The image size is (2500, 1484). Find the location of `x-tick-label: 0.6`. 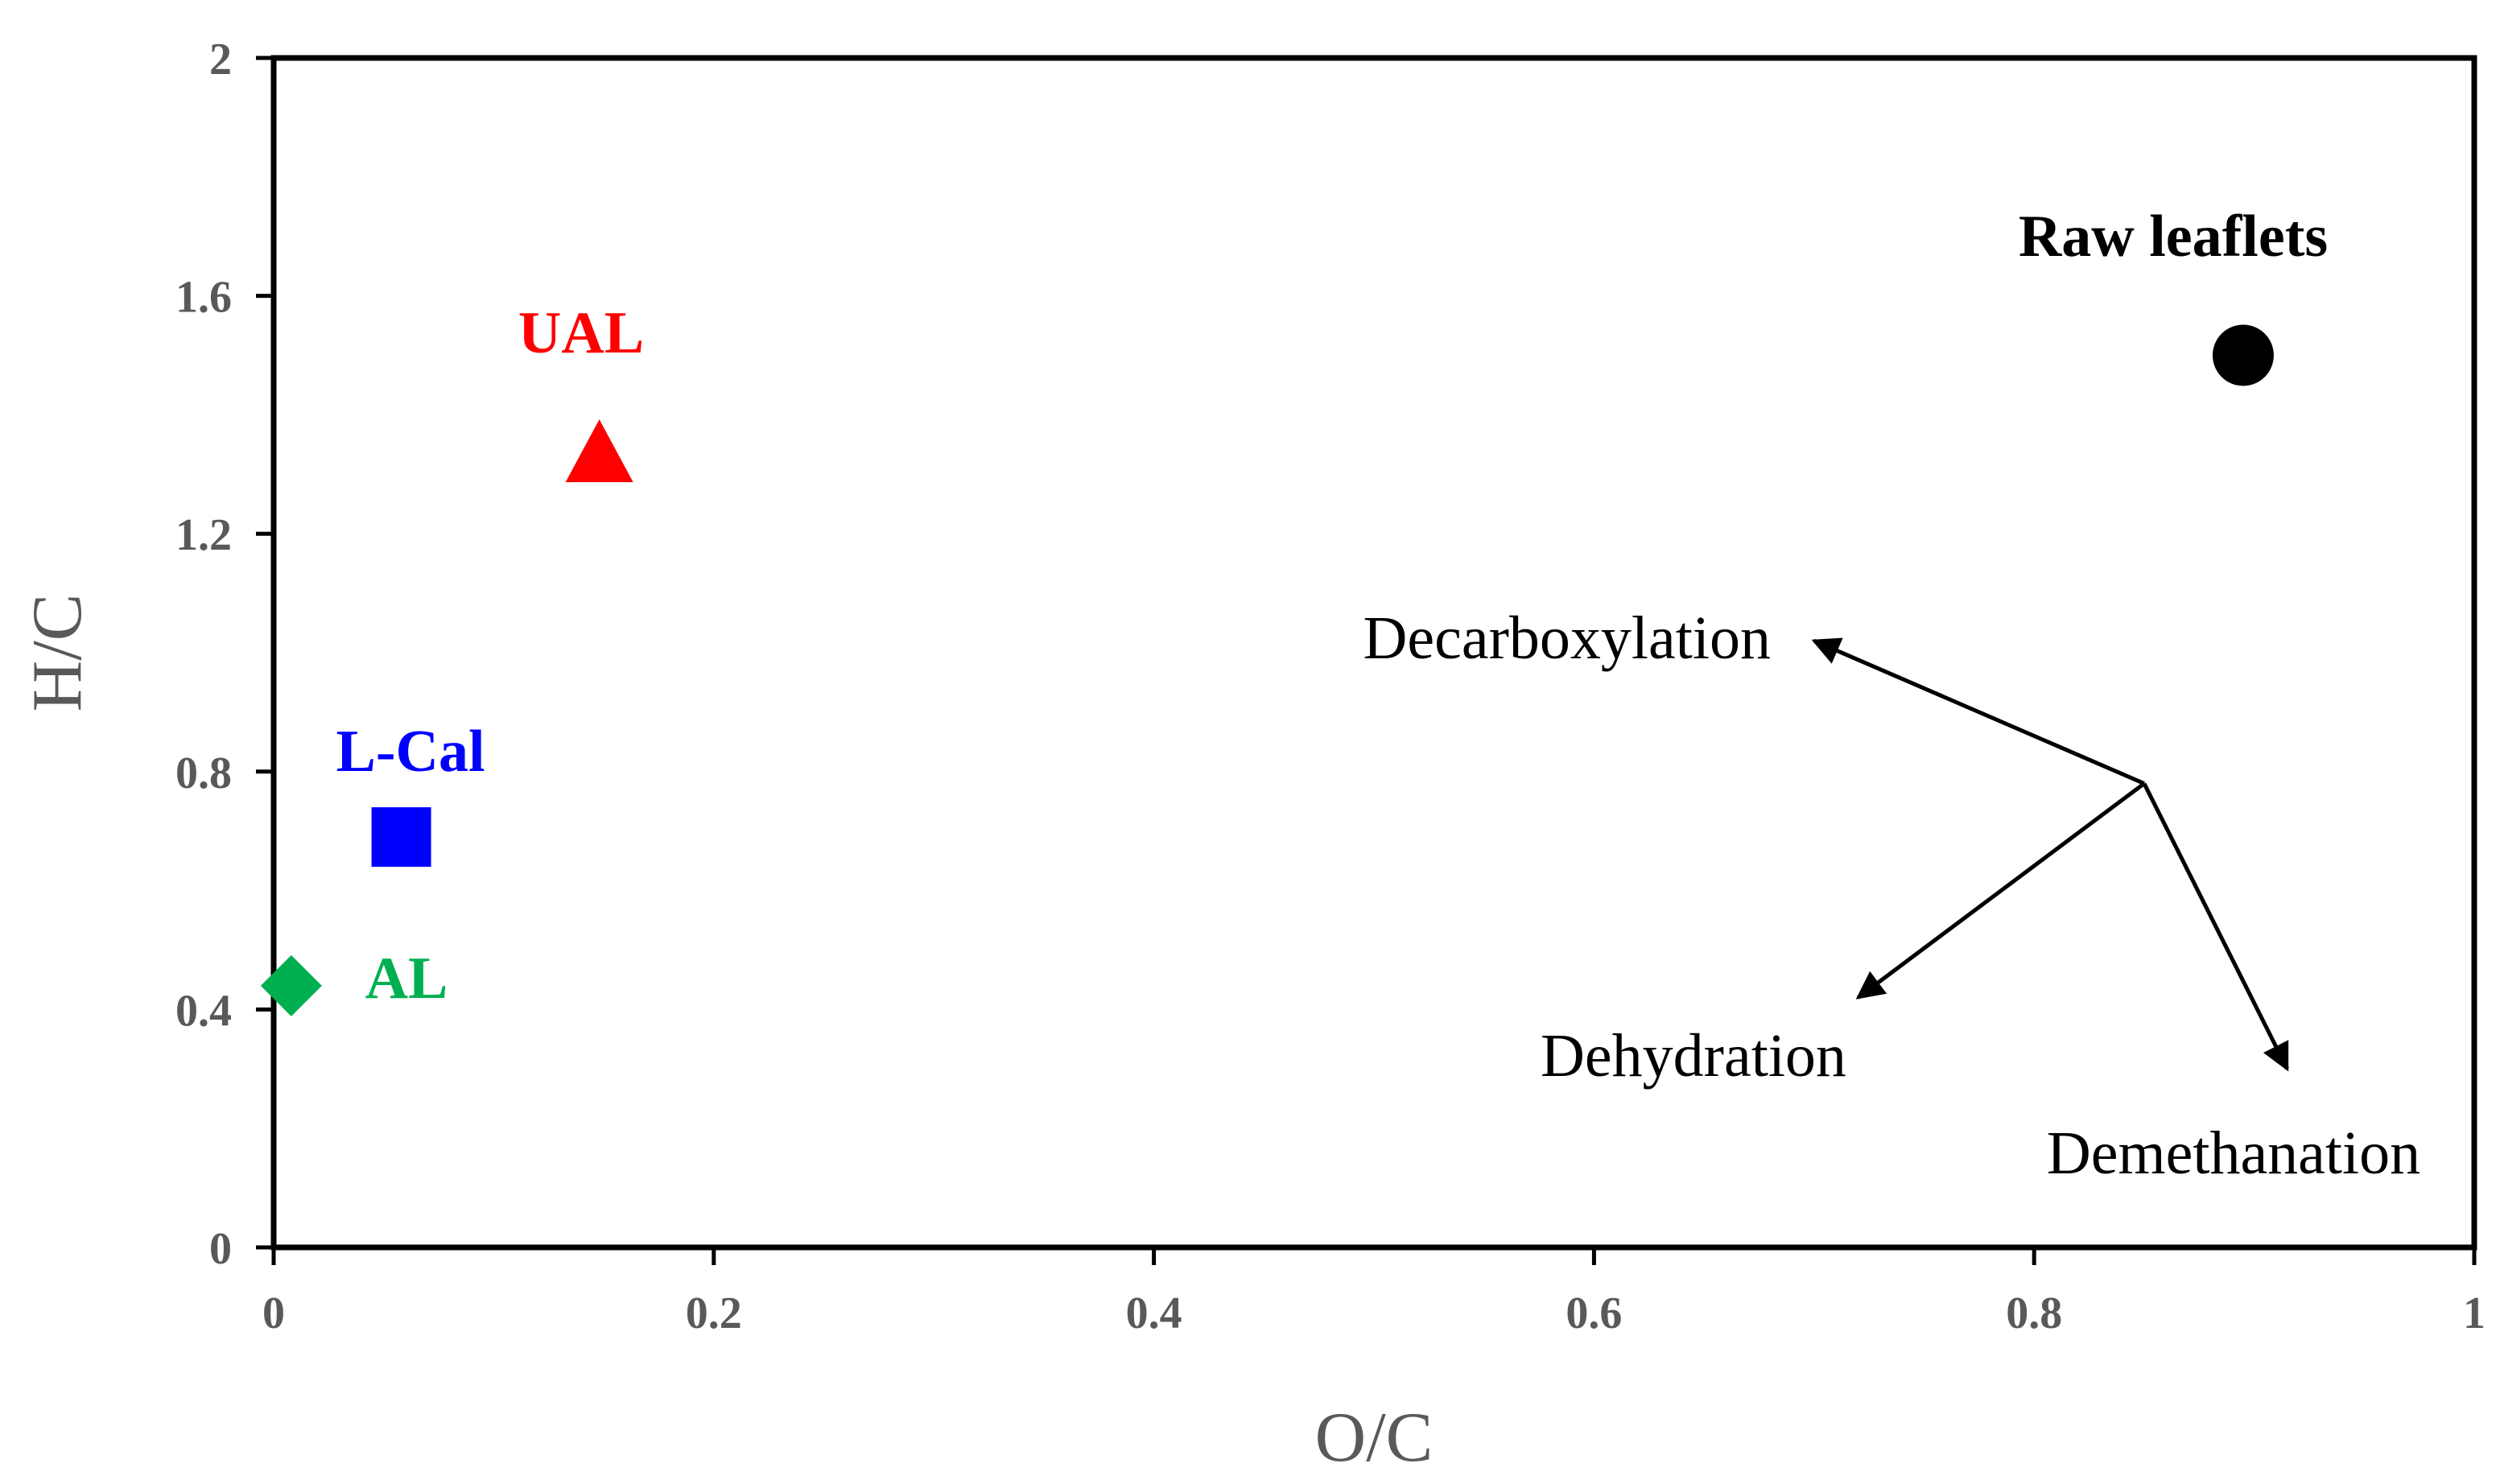

x-tick-label: 0.6 is located at coordinates (1594, 1313).